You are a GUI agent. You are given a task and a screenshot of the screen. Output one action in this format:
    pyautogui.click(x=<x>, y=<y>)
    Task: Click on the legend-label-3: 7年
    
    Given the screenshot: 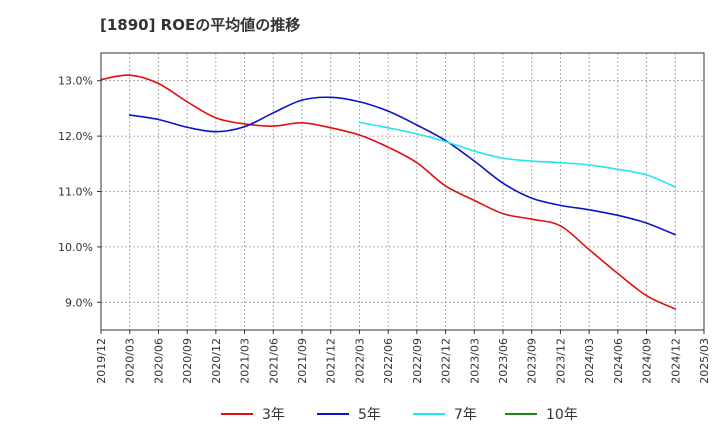 What is the action you would take?
    pyautogui.click(x=465, y=415)
    